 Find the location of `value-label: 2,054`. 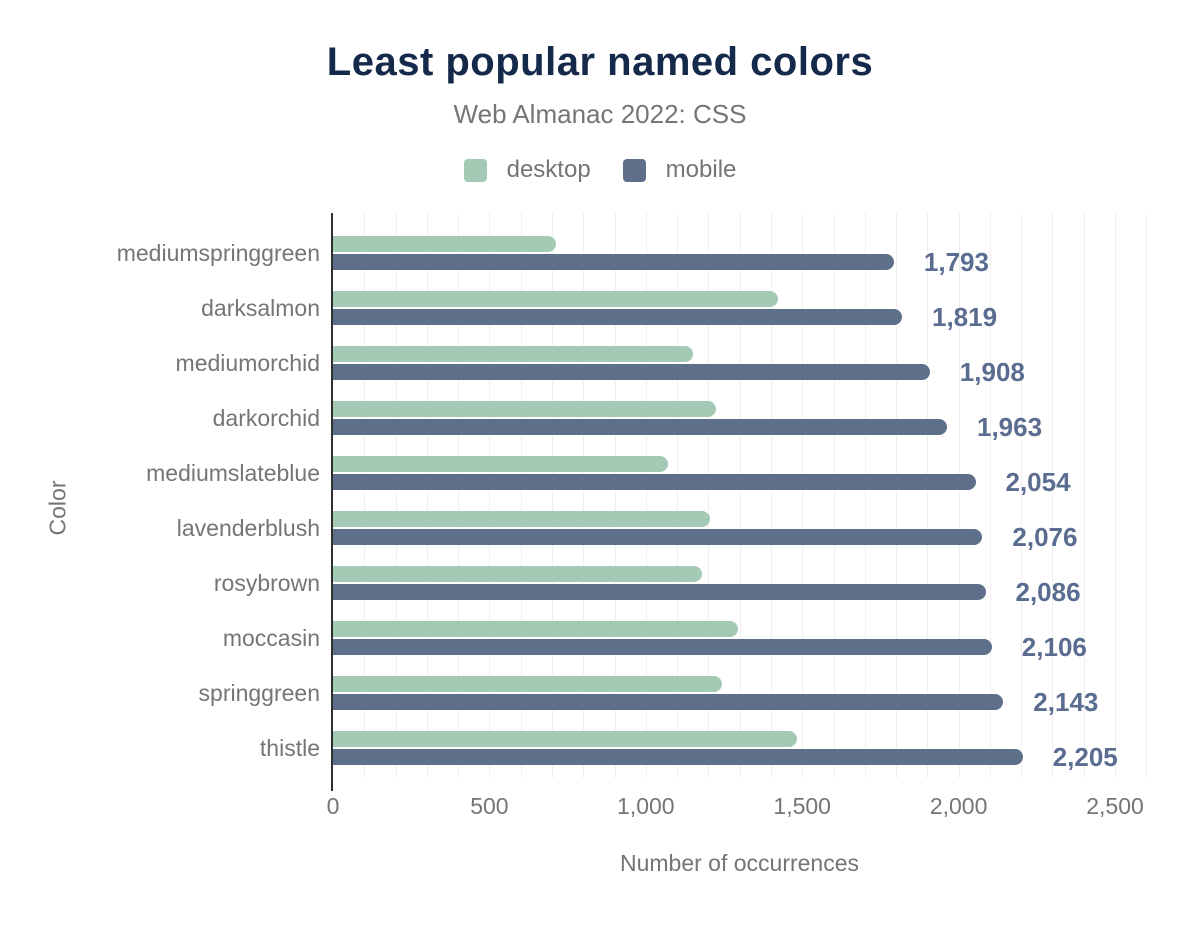

value-label: 2,054 is located at coordinates (1038, 482).